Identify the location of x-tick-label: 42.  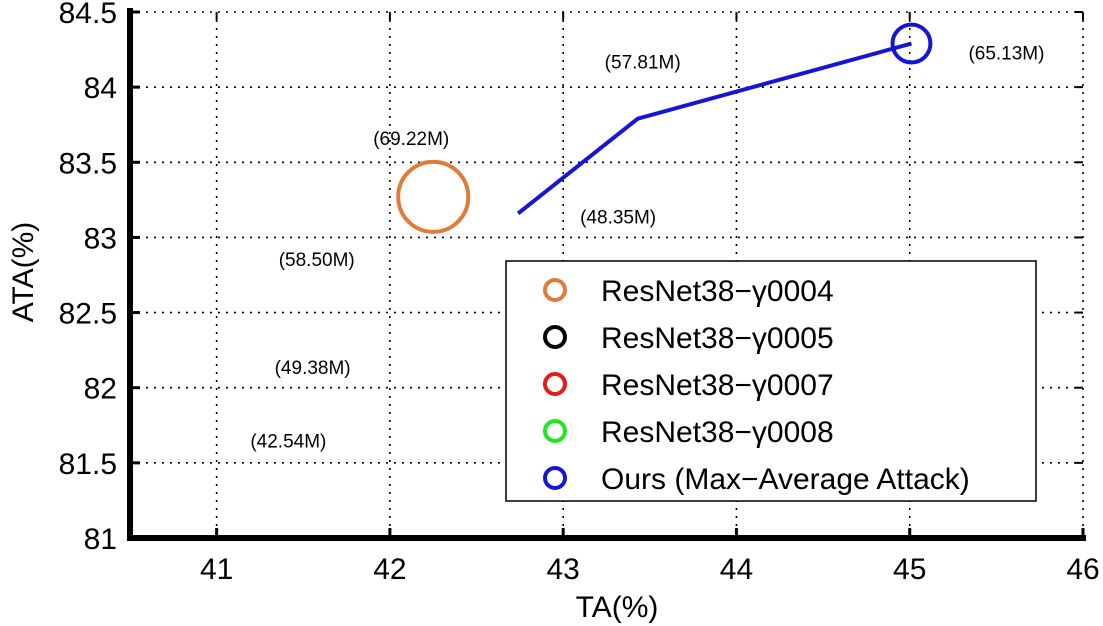
(389, 569).